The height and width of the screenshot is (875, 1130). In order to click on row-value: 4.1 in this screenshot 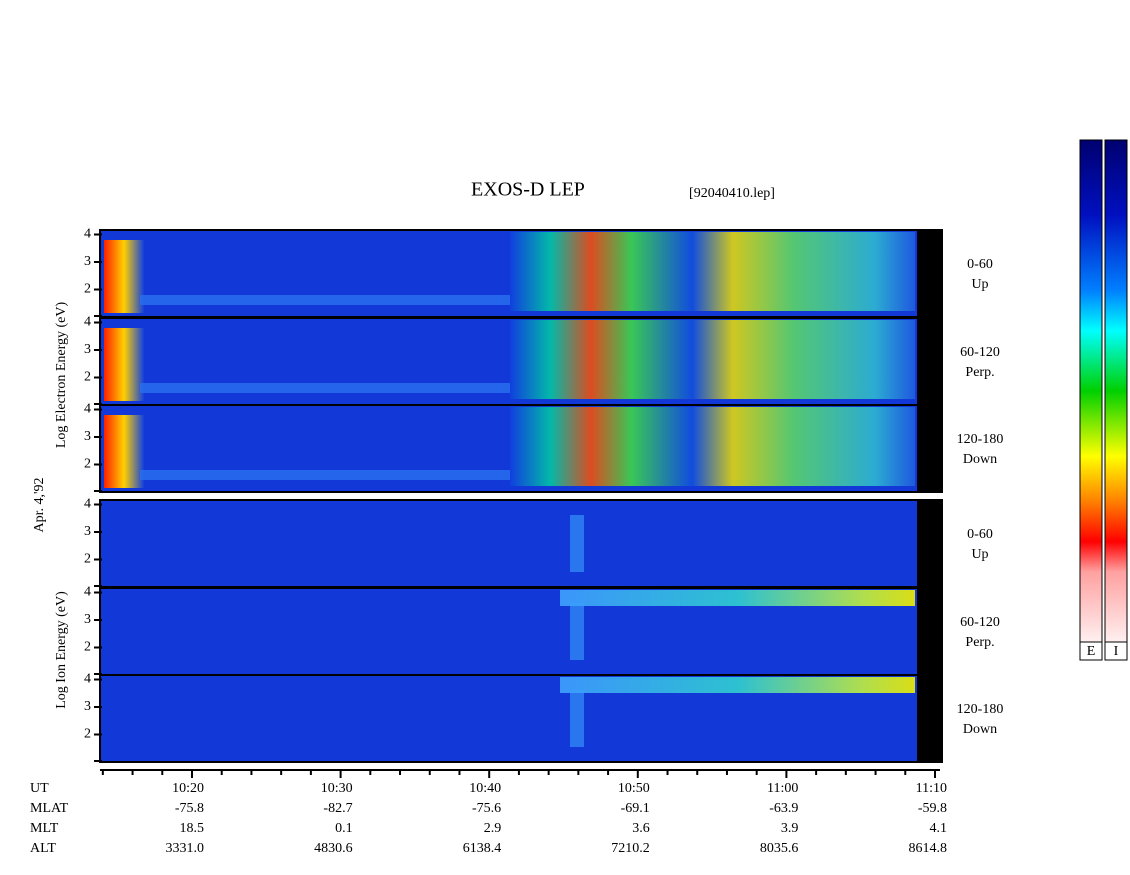, I will do `click(939, 828)`.